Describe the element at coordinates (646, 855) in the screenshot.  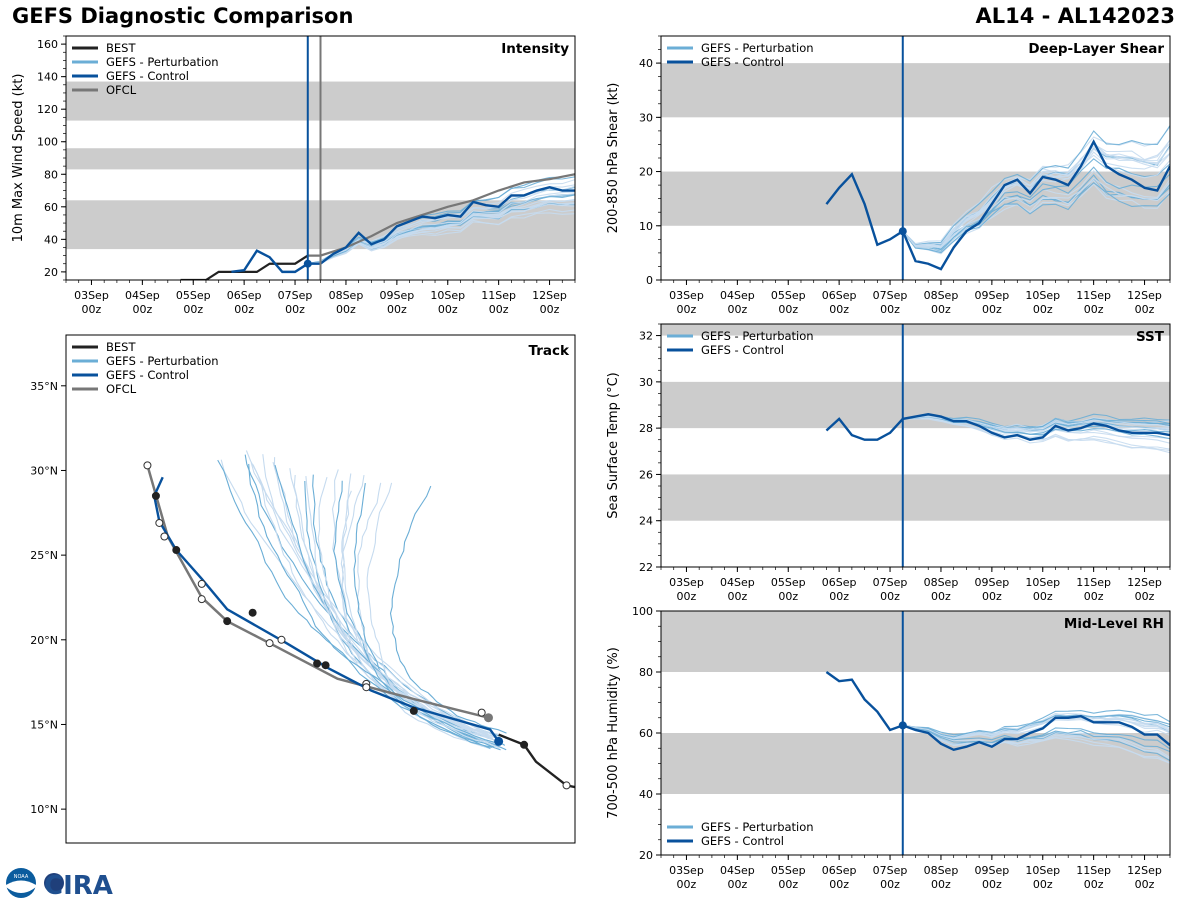
I see `y-tick-label: 20` at that location.